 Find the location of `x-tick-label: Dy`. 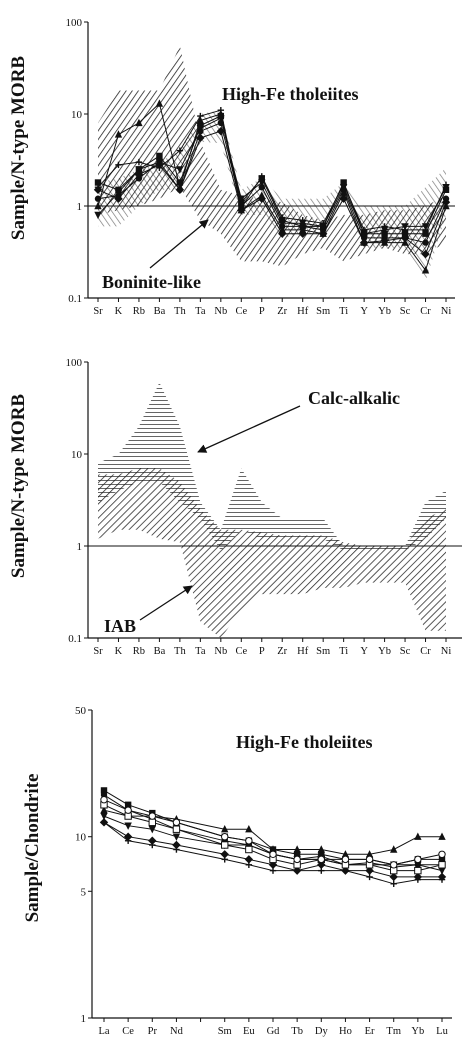

x-tick-label: Dy is located at coordinates (322, 1031).